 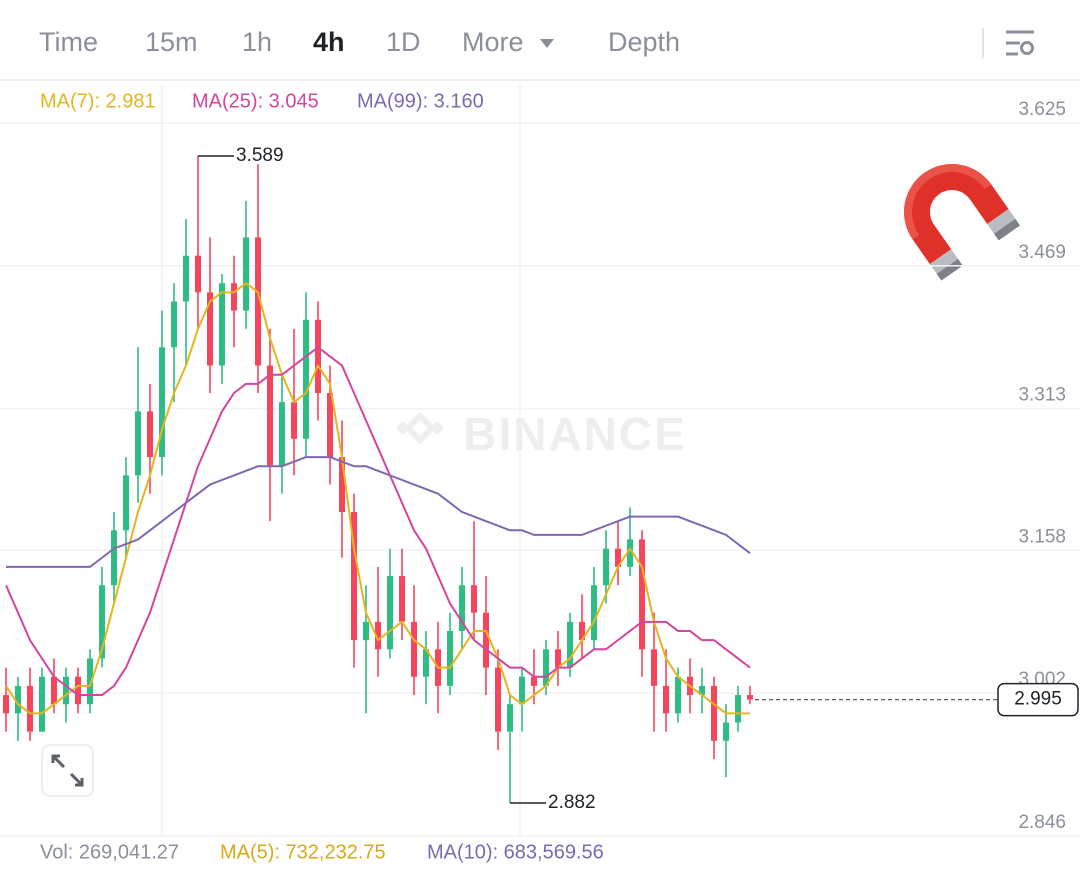 I want to click on ma-legend: MA(25): 3.045, so click(x=255, y=101).